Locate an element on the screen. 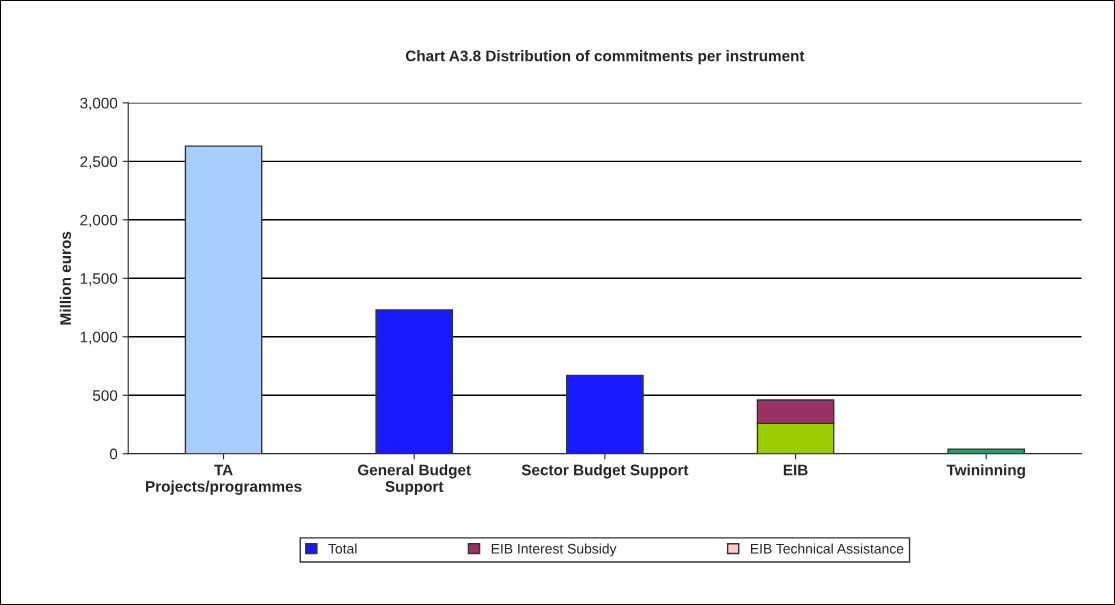 This screenshot has width=1115, height=605. y-tick-label: 3,000 is located at coordinates (99, 104).